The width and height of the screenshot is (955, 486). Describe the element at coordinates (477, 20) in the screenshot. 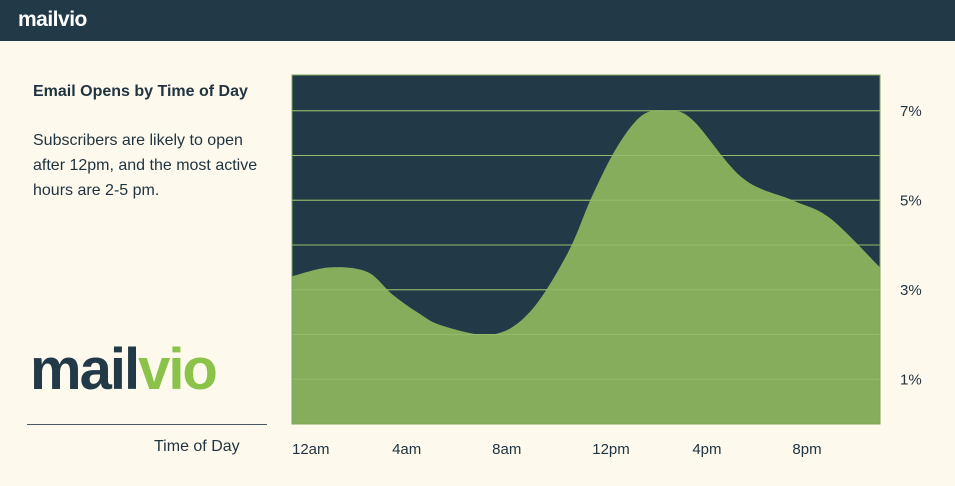

I see `header-bar: mailvio` at that location.